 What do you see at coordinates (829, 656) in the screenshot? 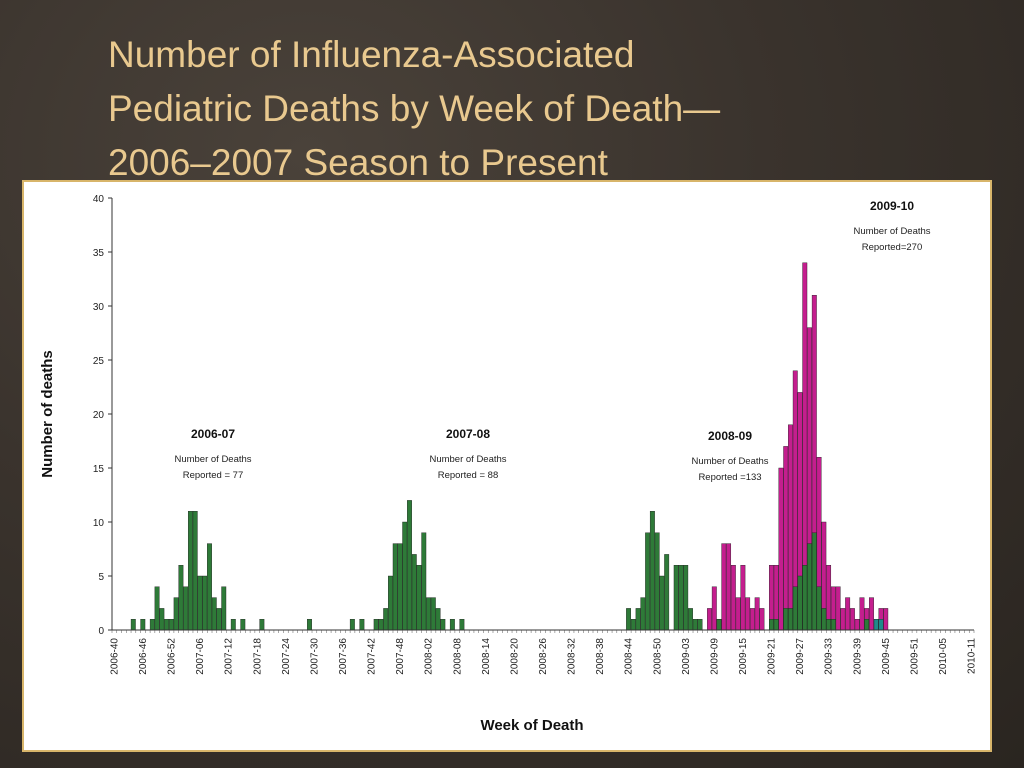
I see `x-tick-label: 2009-33` at bounding box center [829, 656].